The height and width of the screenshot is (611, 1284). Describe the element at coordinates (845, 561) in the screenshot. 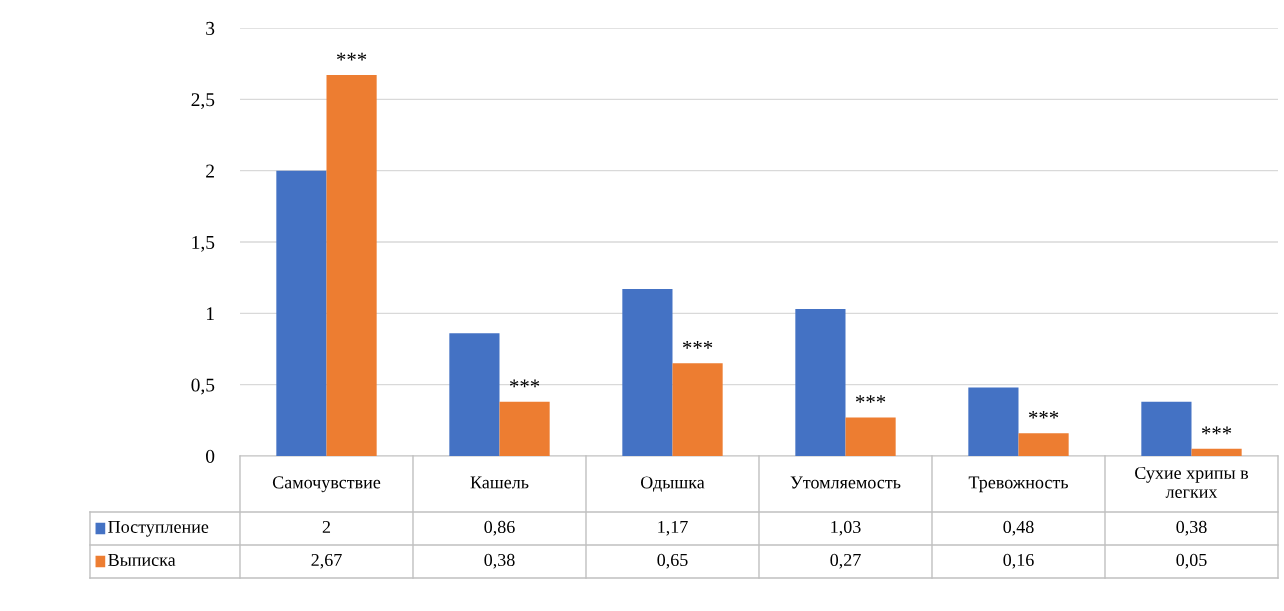

I see `data-label: 0,27` at that location.